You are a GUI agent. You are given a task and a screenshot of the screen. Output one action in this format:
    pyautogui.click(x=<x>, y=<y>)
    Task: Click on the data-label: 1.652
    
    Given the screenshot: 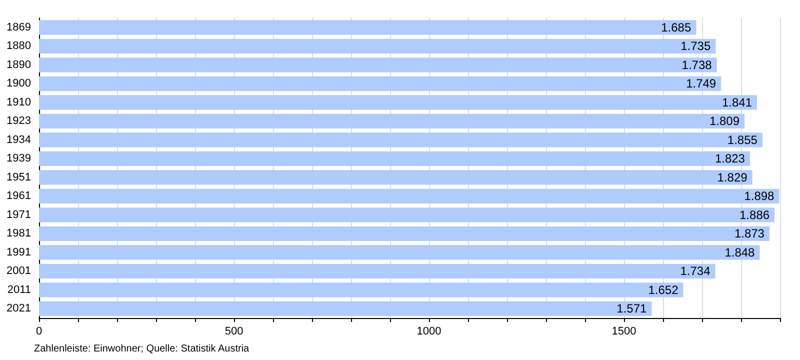 What is the action you would take?
    pyautogui.click(x=663, y=289)
    